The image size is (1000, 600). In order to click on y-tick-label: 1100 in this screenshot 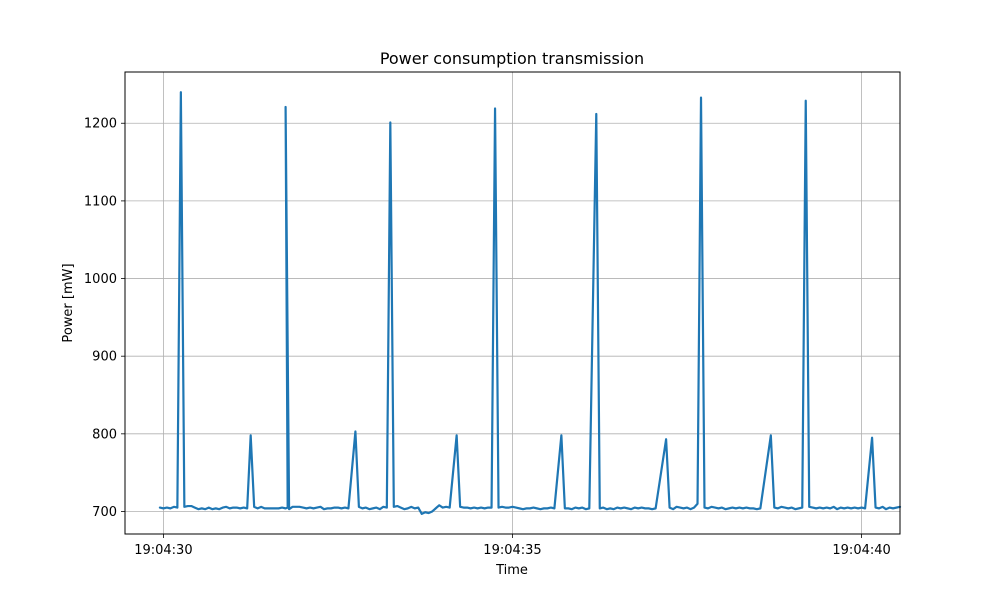, I will do `click(100, 201)`.